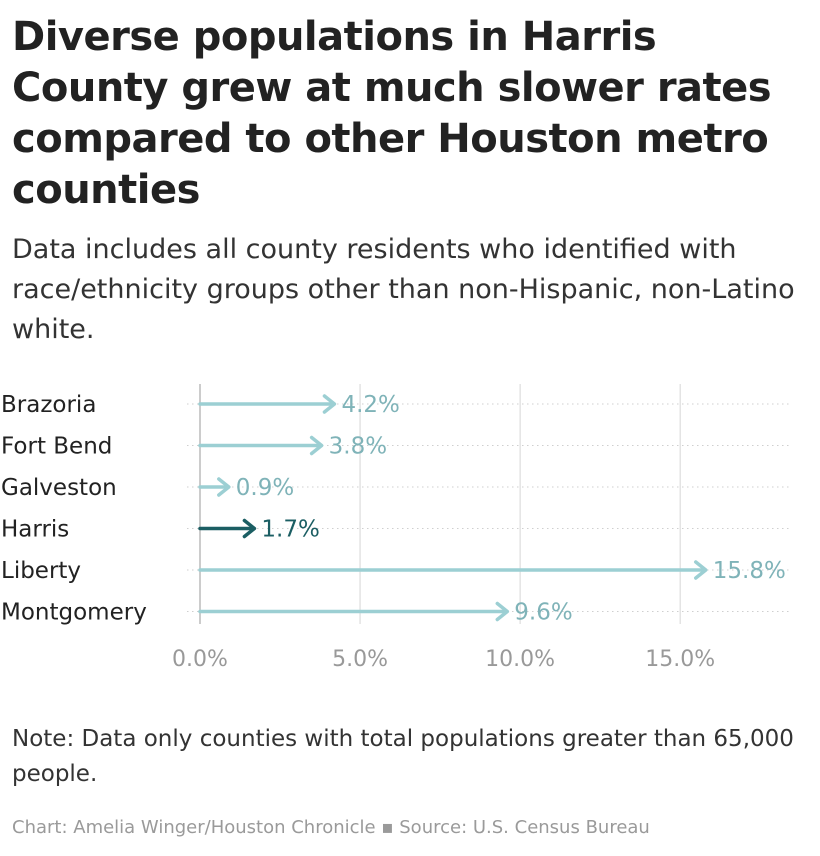 This screenshot has height=856, width=820. Describe the element at coordinates (443, 659) in the screenshot. I see `x-axis-ticks: 0.0% 5.0% 10.0% 15.0%` at that location.